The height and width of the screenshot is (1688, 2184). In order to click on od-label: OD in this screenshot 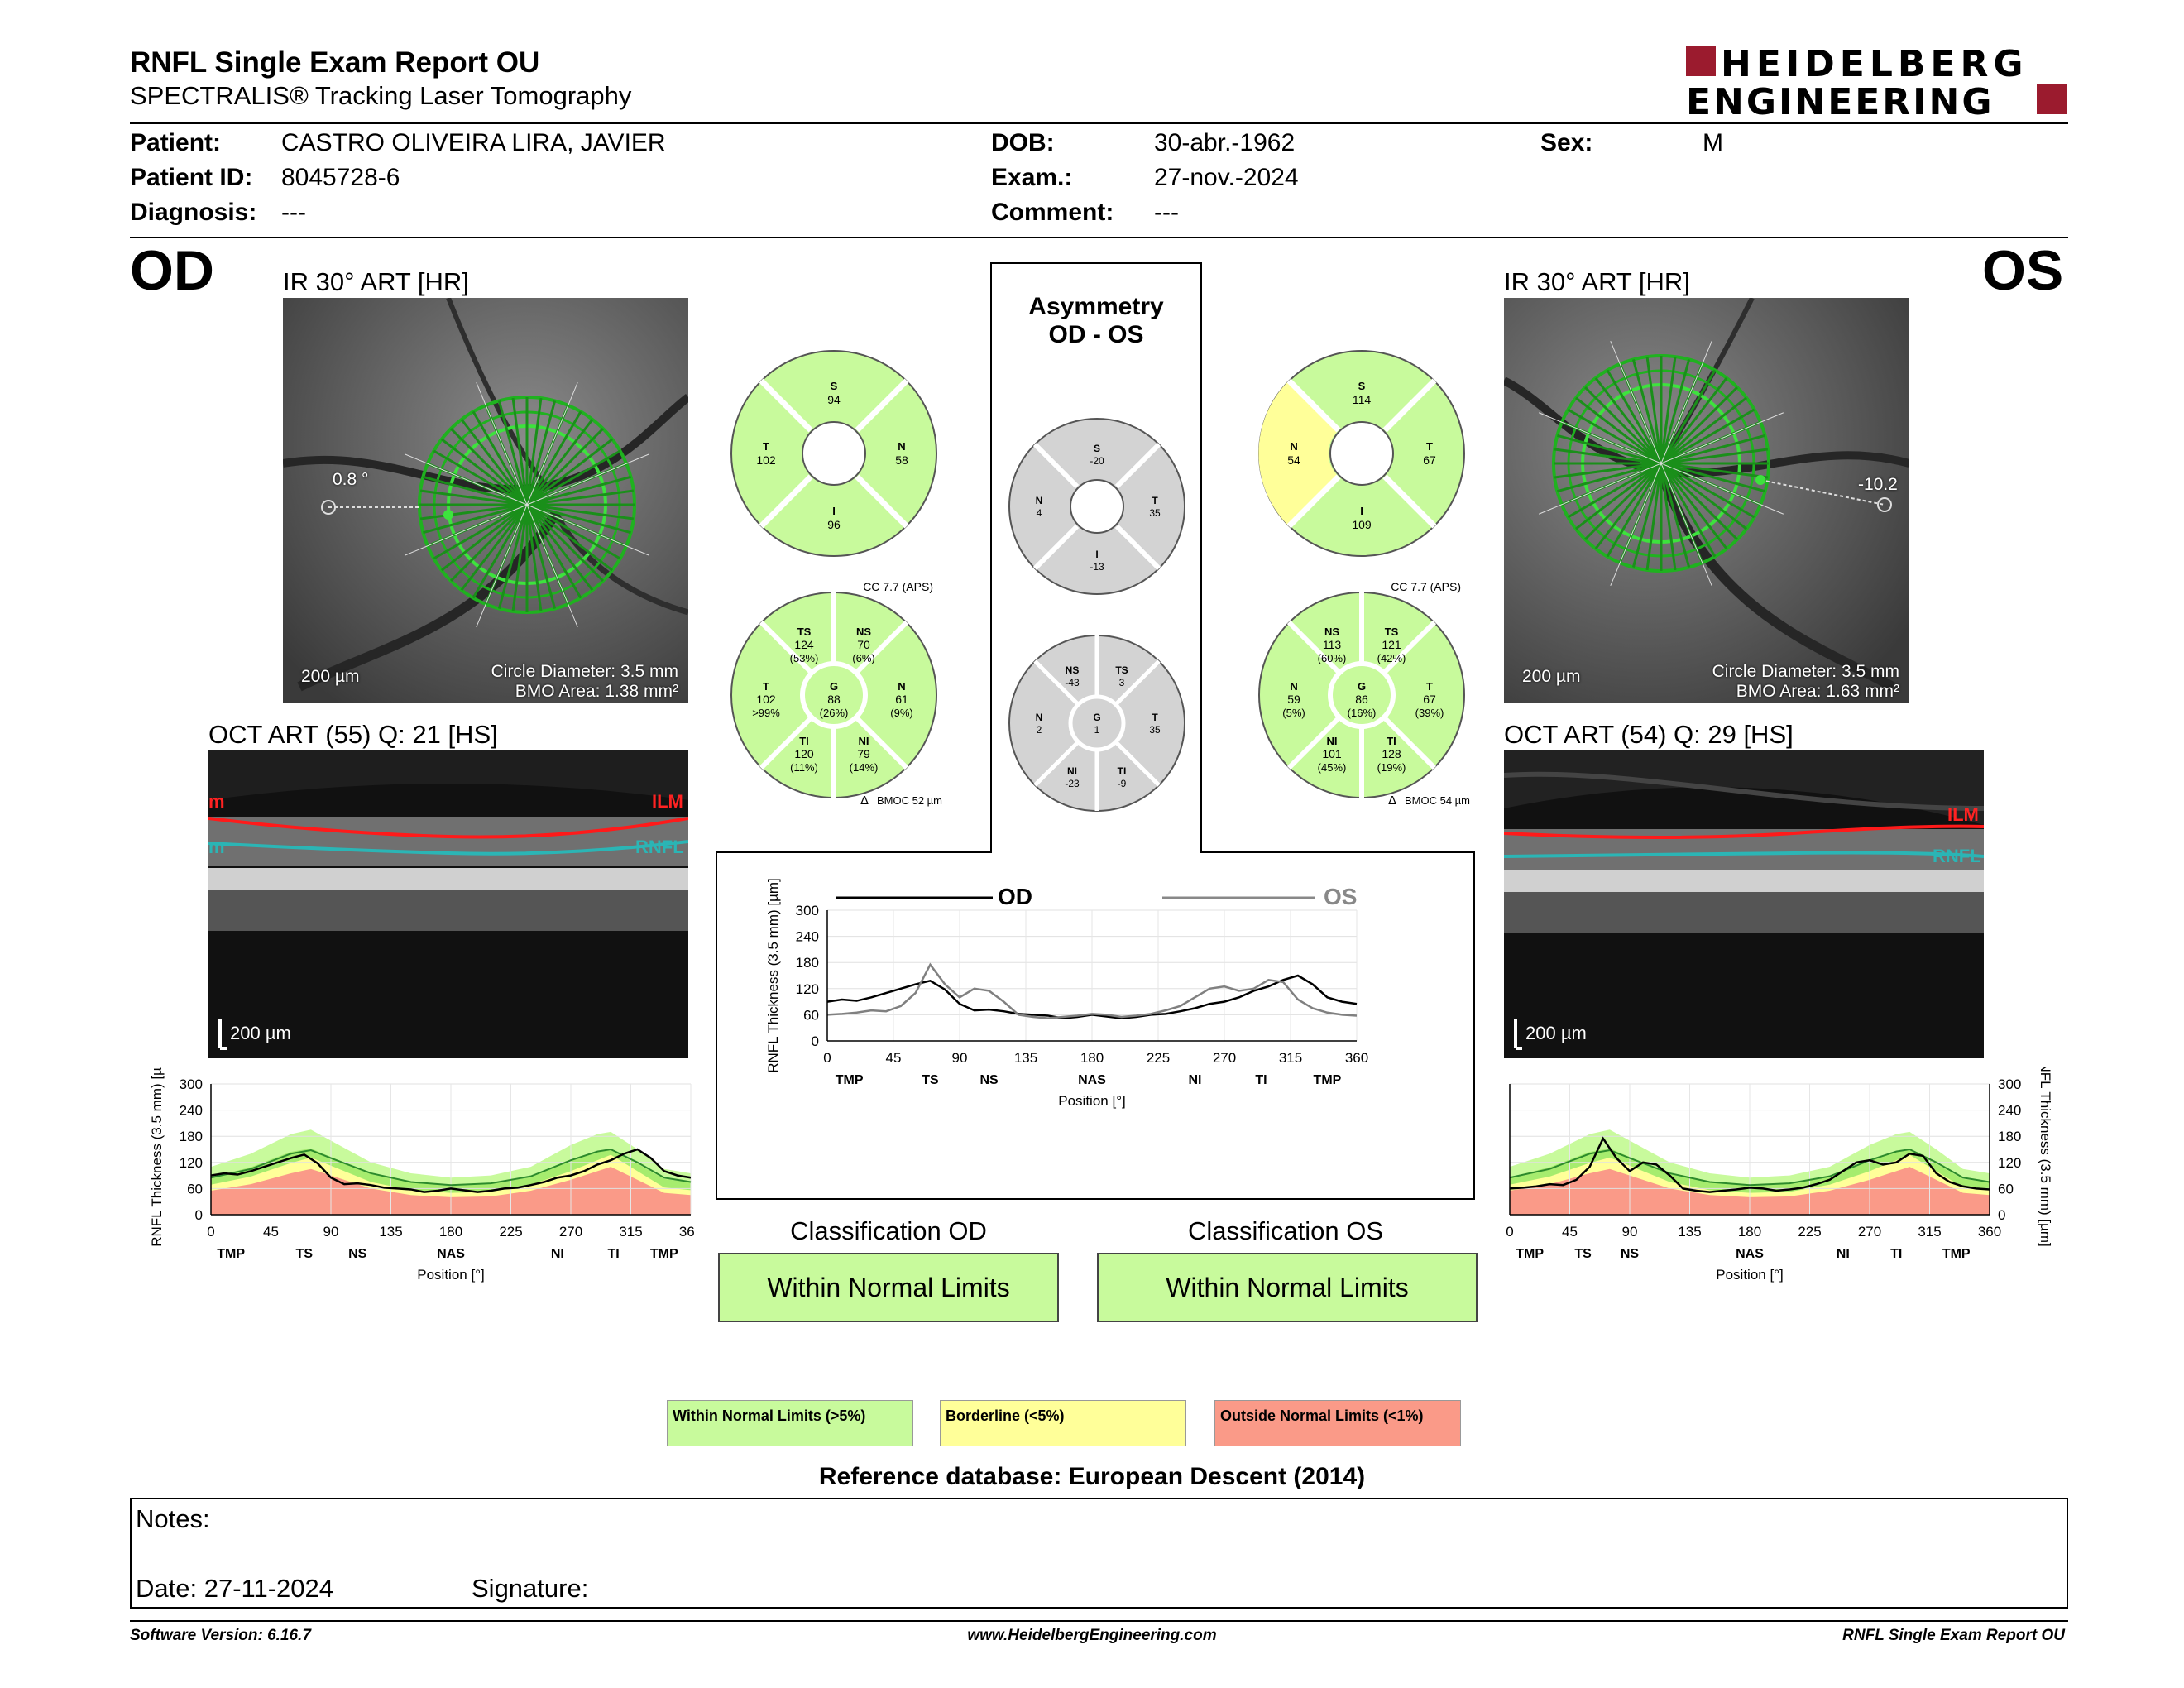, I will do `click(172, 270)`.